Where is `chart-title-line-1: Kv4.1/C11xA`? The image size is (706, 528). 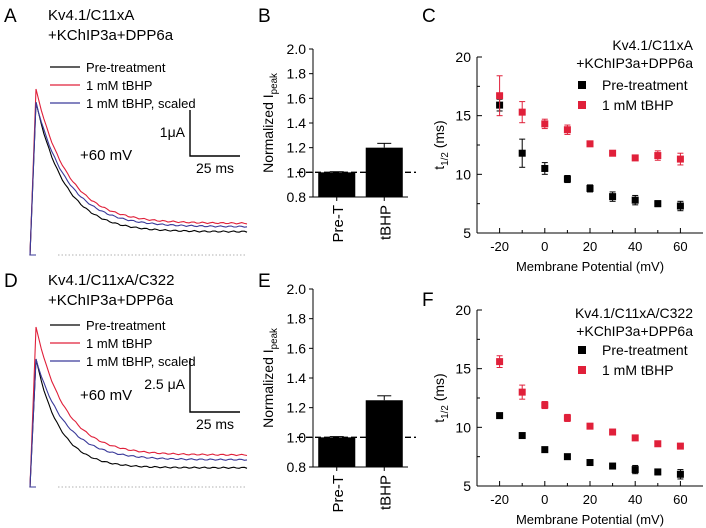 chart-title-line-1: Kv4.1/C11xA is located at coordinates (652, 45).